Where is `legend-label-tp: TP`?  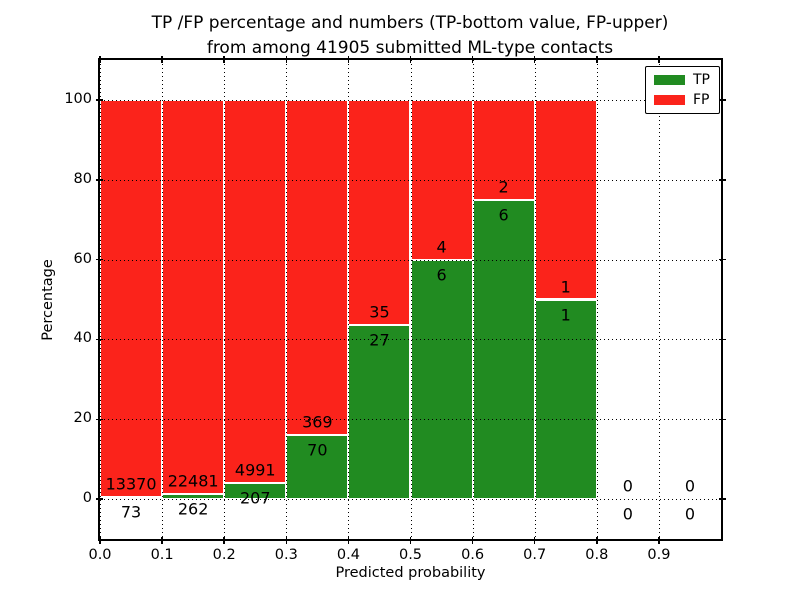 legend-label-tp: TP is located at coordinates (701, 80).